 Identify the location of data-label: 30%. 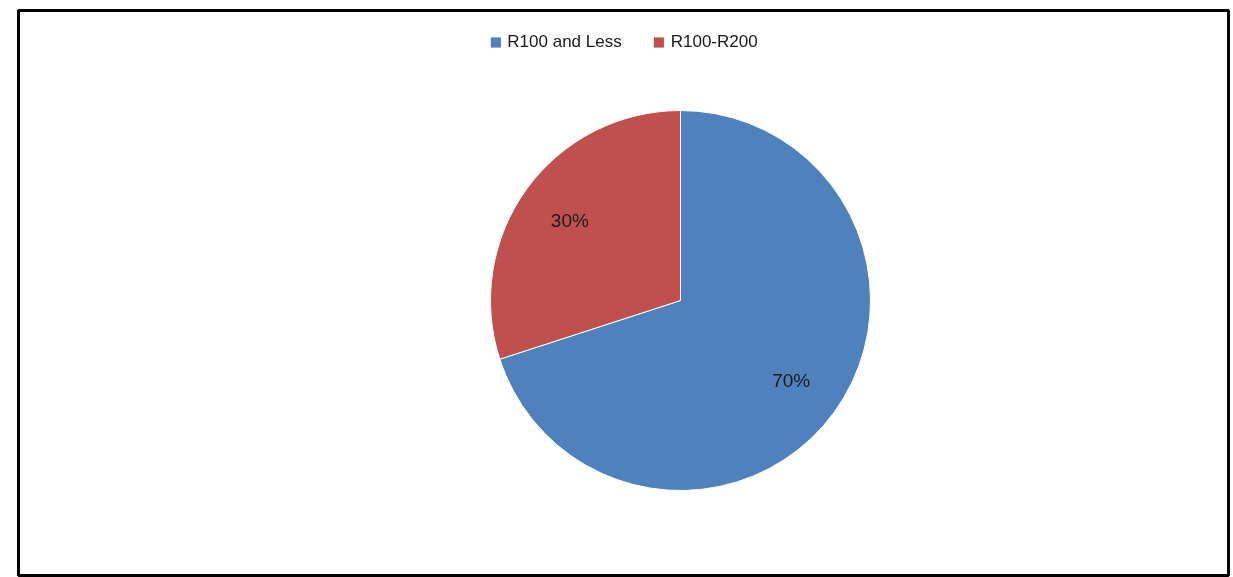
(569, 220).